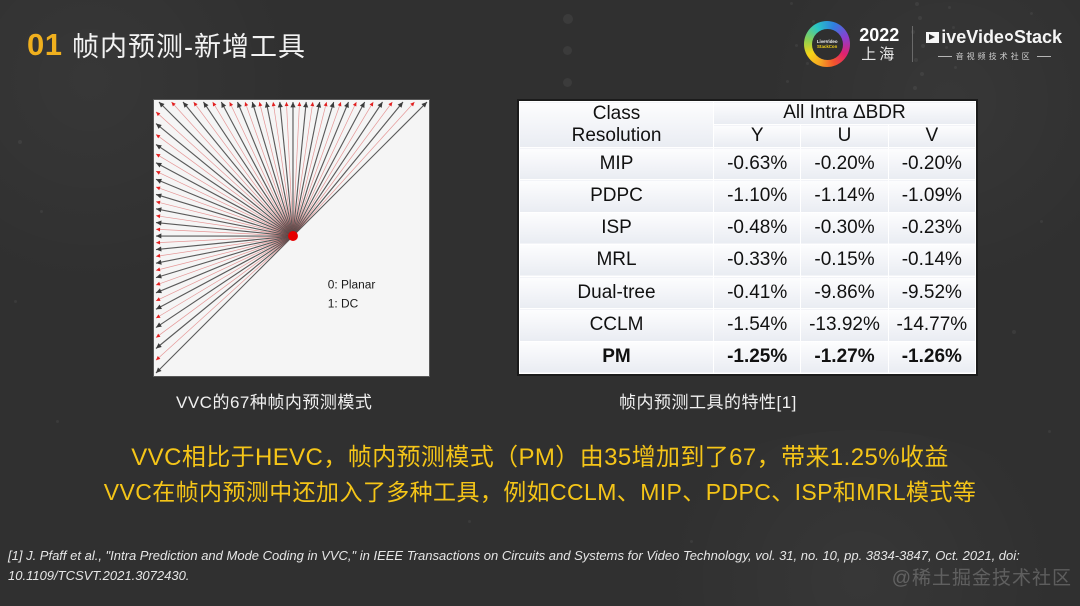 The image size is (1080, 606). Describe the element at coordinates (844, 228) in the screenshot. I see `cell-u: -0.30%` at that location.